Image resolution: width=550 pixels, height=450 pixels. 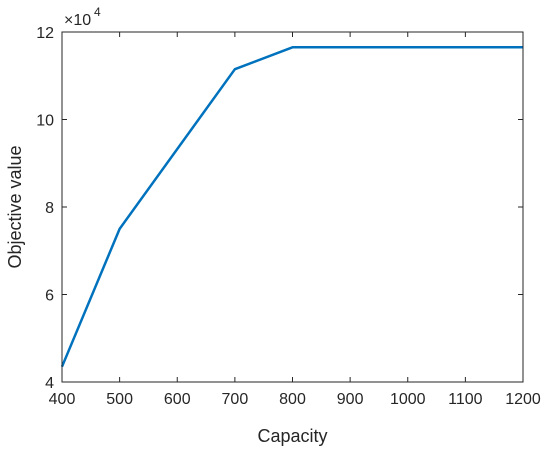 What do you see at coordinates (49, 296) in the screenshot?
I see `y-tick-label: 6` at bounding box center [49, 296].